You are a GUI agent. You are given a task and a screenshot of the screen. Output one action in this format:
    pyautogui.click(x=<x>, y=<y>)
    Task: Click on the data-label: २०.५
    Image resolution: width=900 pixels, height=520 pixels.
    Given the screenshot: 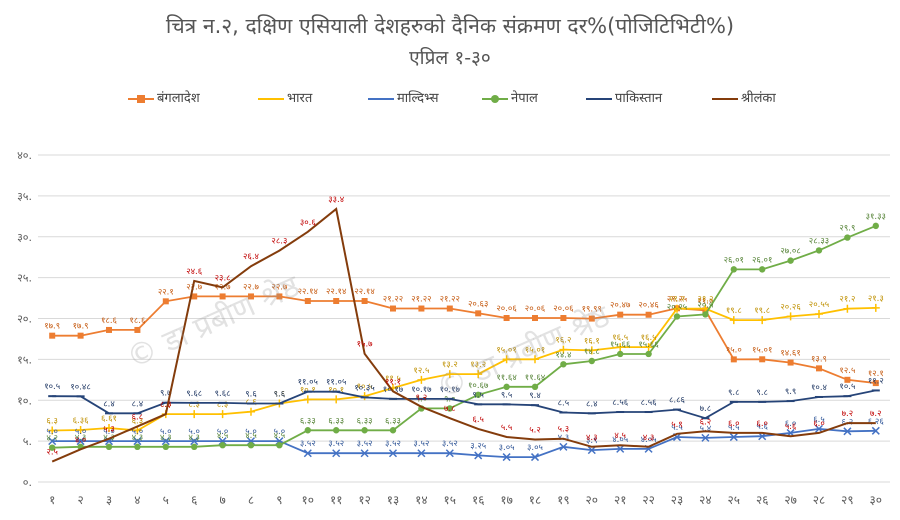 What is the action you would take?
    pyautogui.click(x=705, y=305)
    